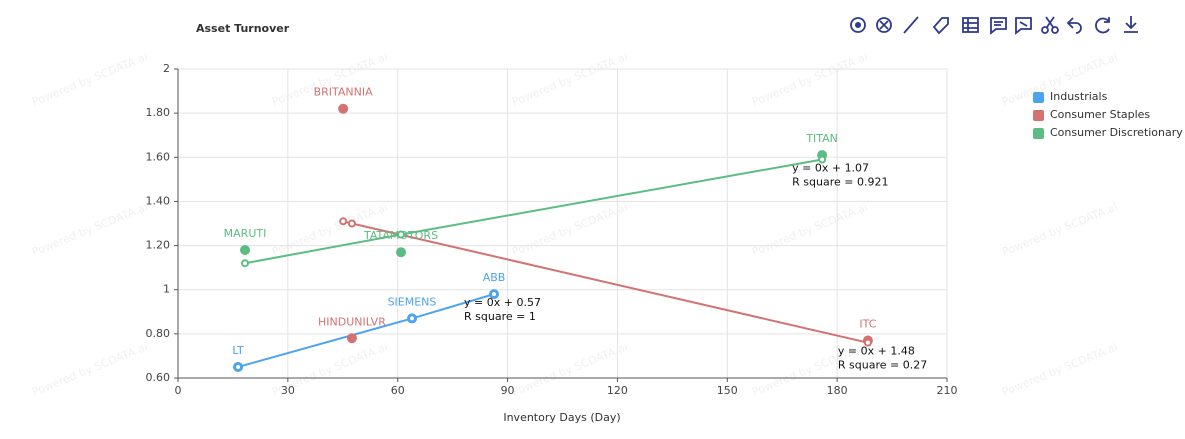 Image resolution: width=1185 pixels, height=439 pixels. I want to click on chart-title: Asset Turnover, so click(243, 28).